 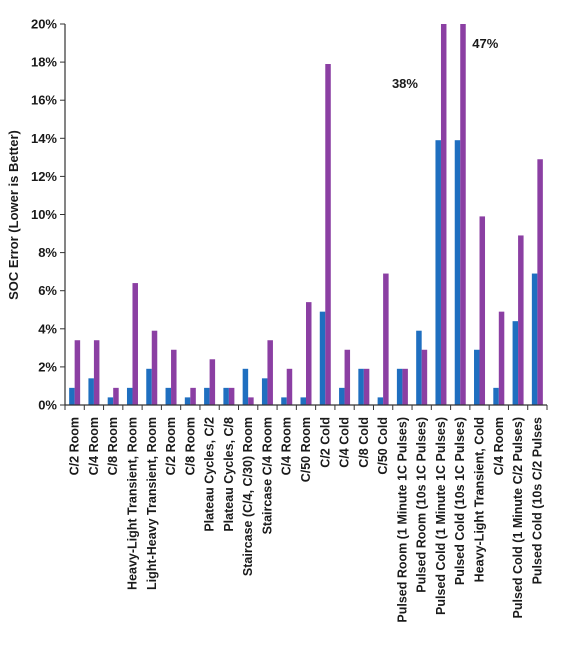 What do you see at coordinates (132, 503) in the screenshot?
I see `x-tick-label: Heavy-Light Transient, Room` at bounding box center [132, 503].